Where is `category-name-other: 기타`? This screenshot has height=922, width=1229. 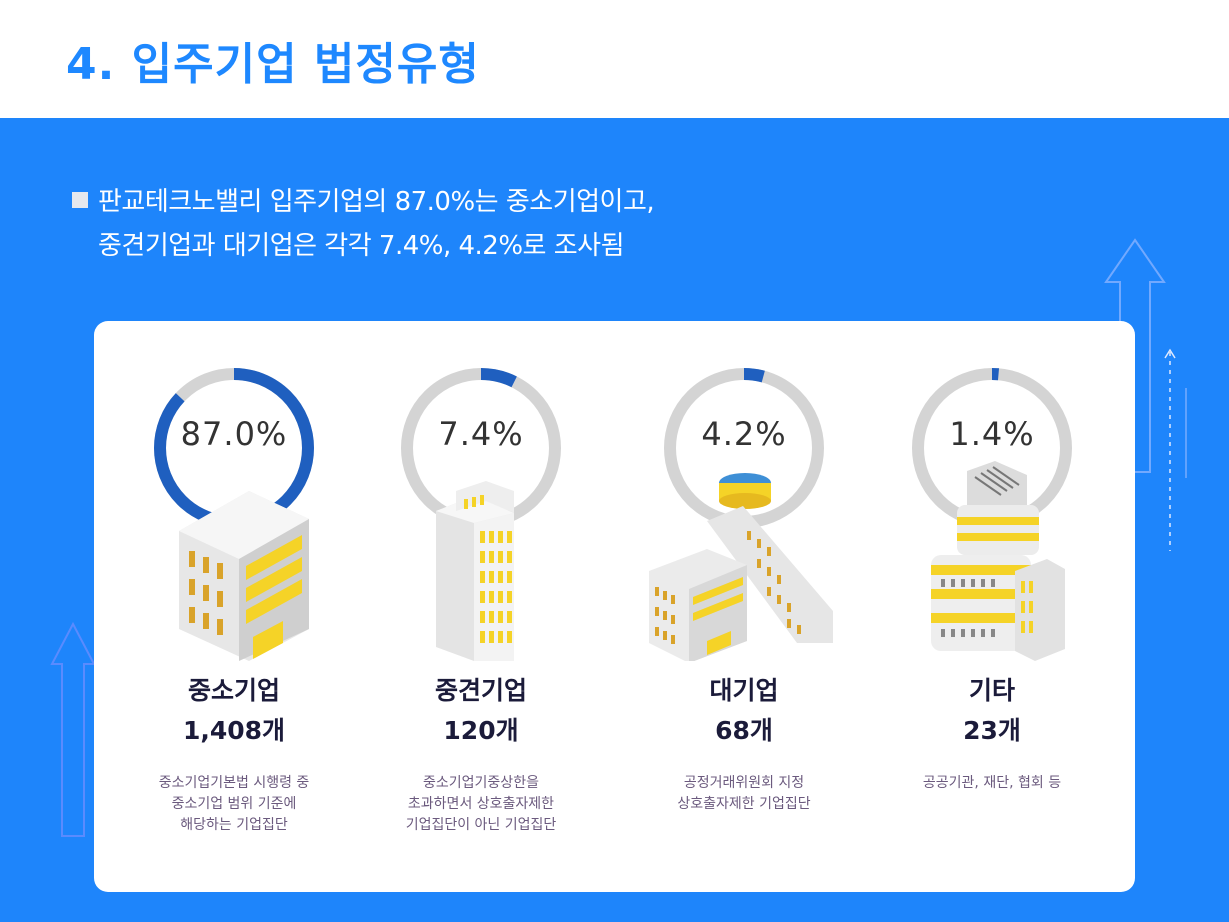 category-name-other: 기타 is located at coordinates (991, 690).